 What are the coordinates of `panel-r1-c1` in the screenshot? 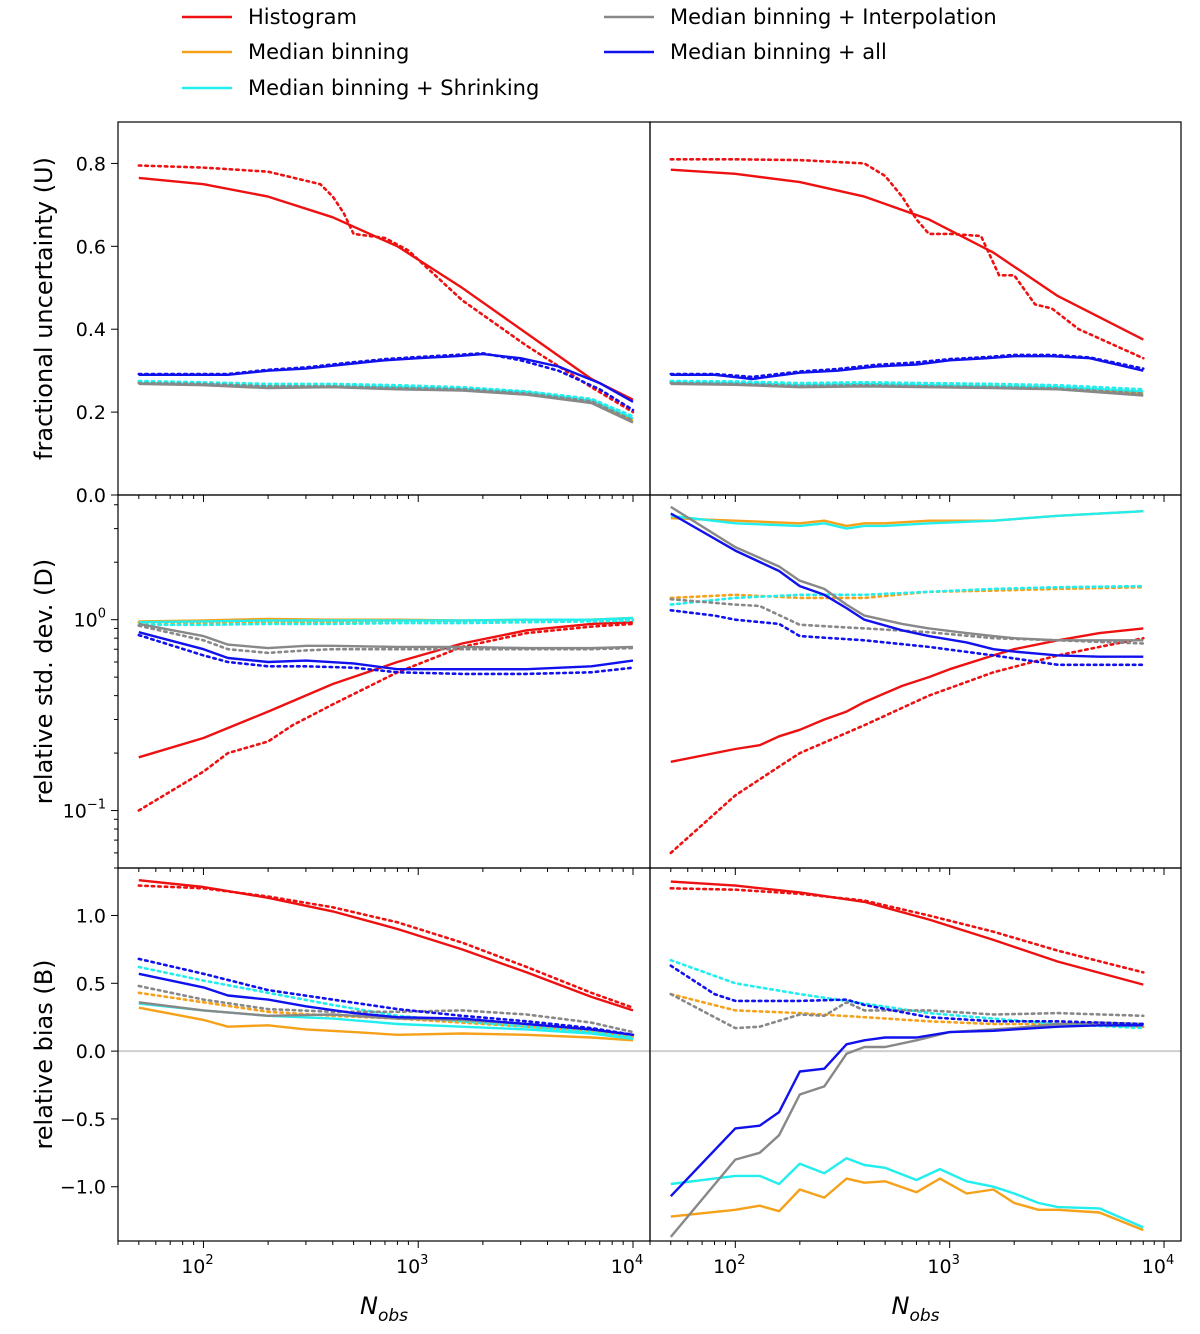 It's located at (915, 684).